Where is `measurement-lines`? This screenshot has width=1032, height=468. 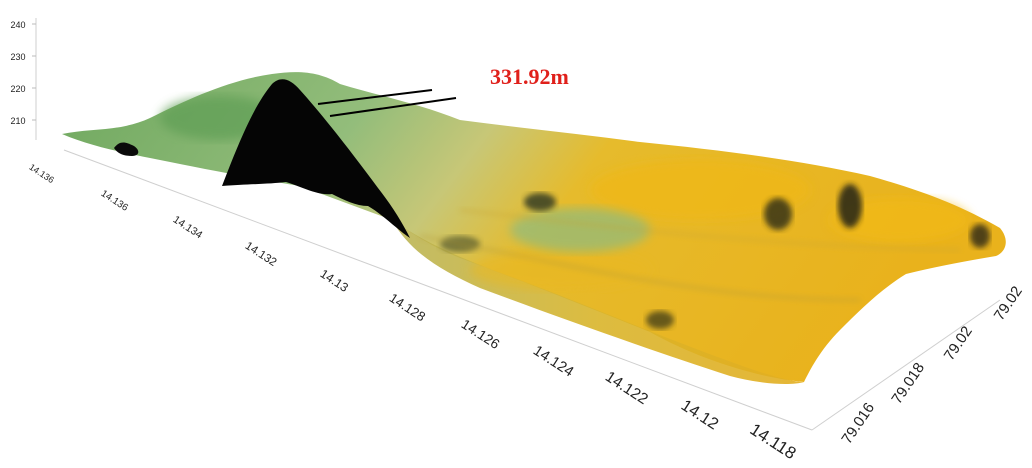 measurement-lines is located at coordinates (387, 103).